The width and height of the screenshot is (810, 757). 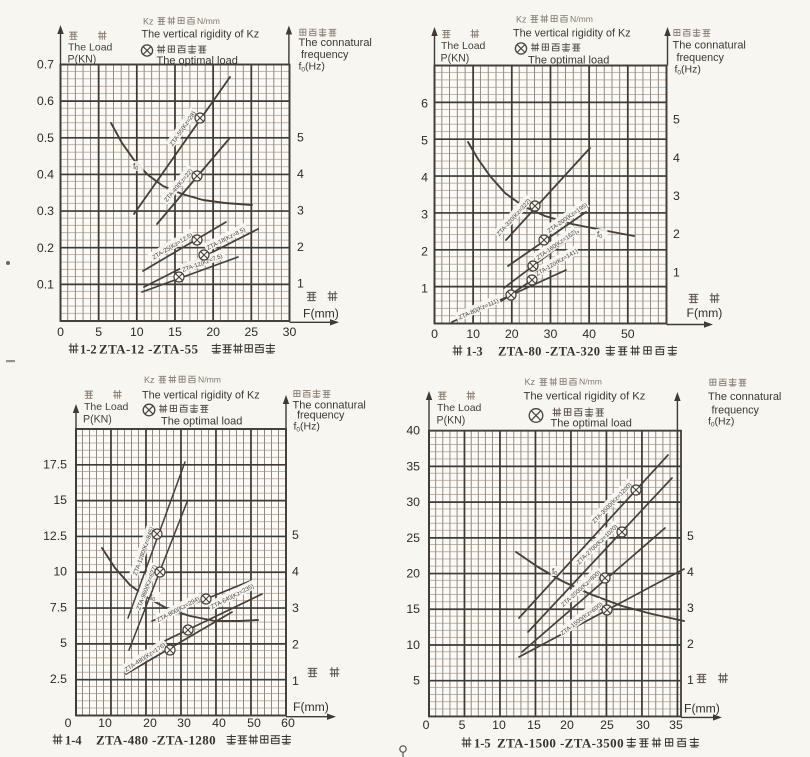 I want to click on svg-text: 0.2, so click(x=45, y=248).